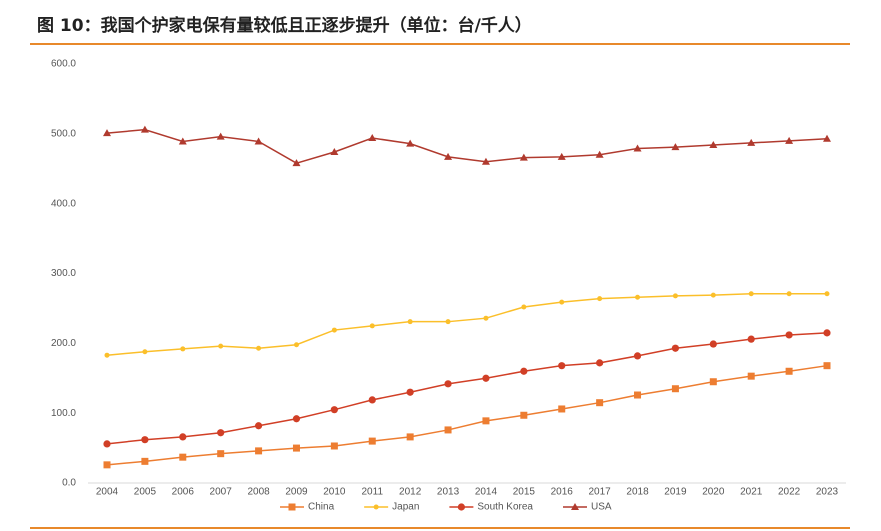 This screenshot has width=881, height=531. Describe the element at coordinates (321, 507) in the screenshot. I see `legend-label: China` at that location.